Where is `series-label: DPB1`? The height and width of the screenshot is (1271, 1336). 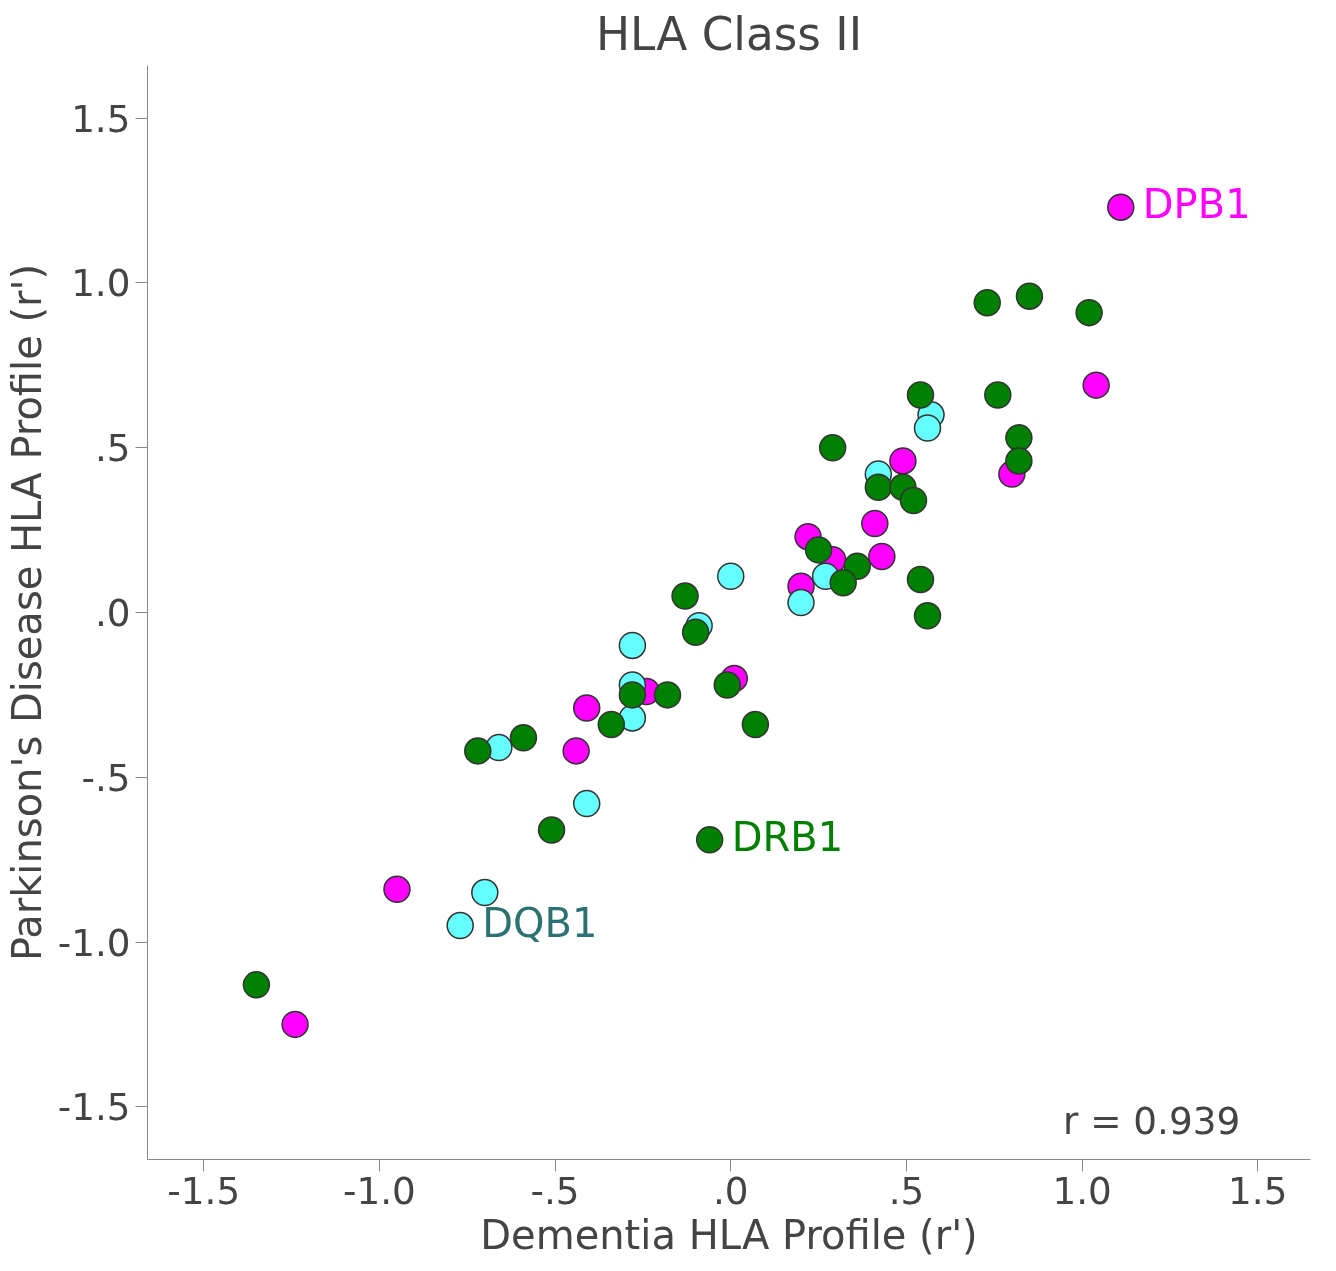
series-label: DPB1 is located at coordinates (1196, 204).